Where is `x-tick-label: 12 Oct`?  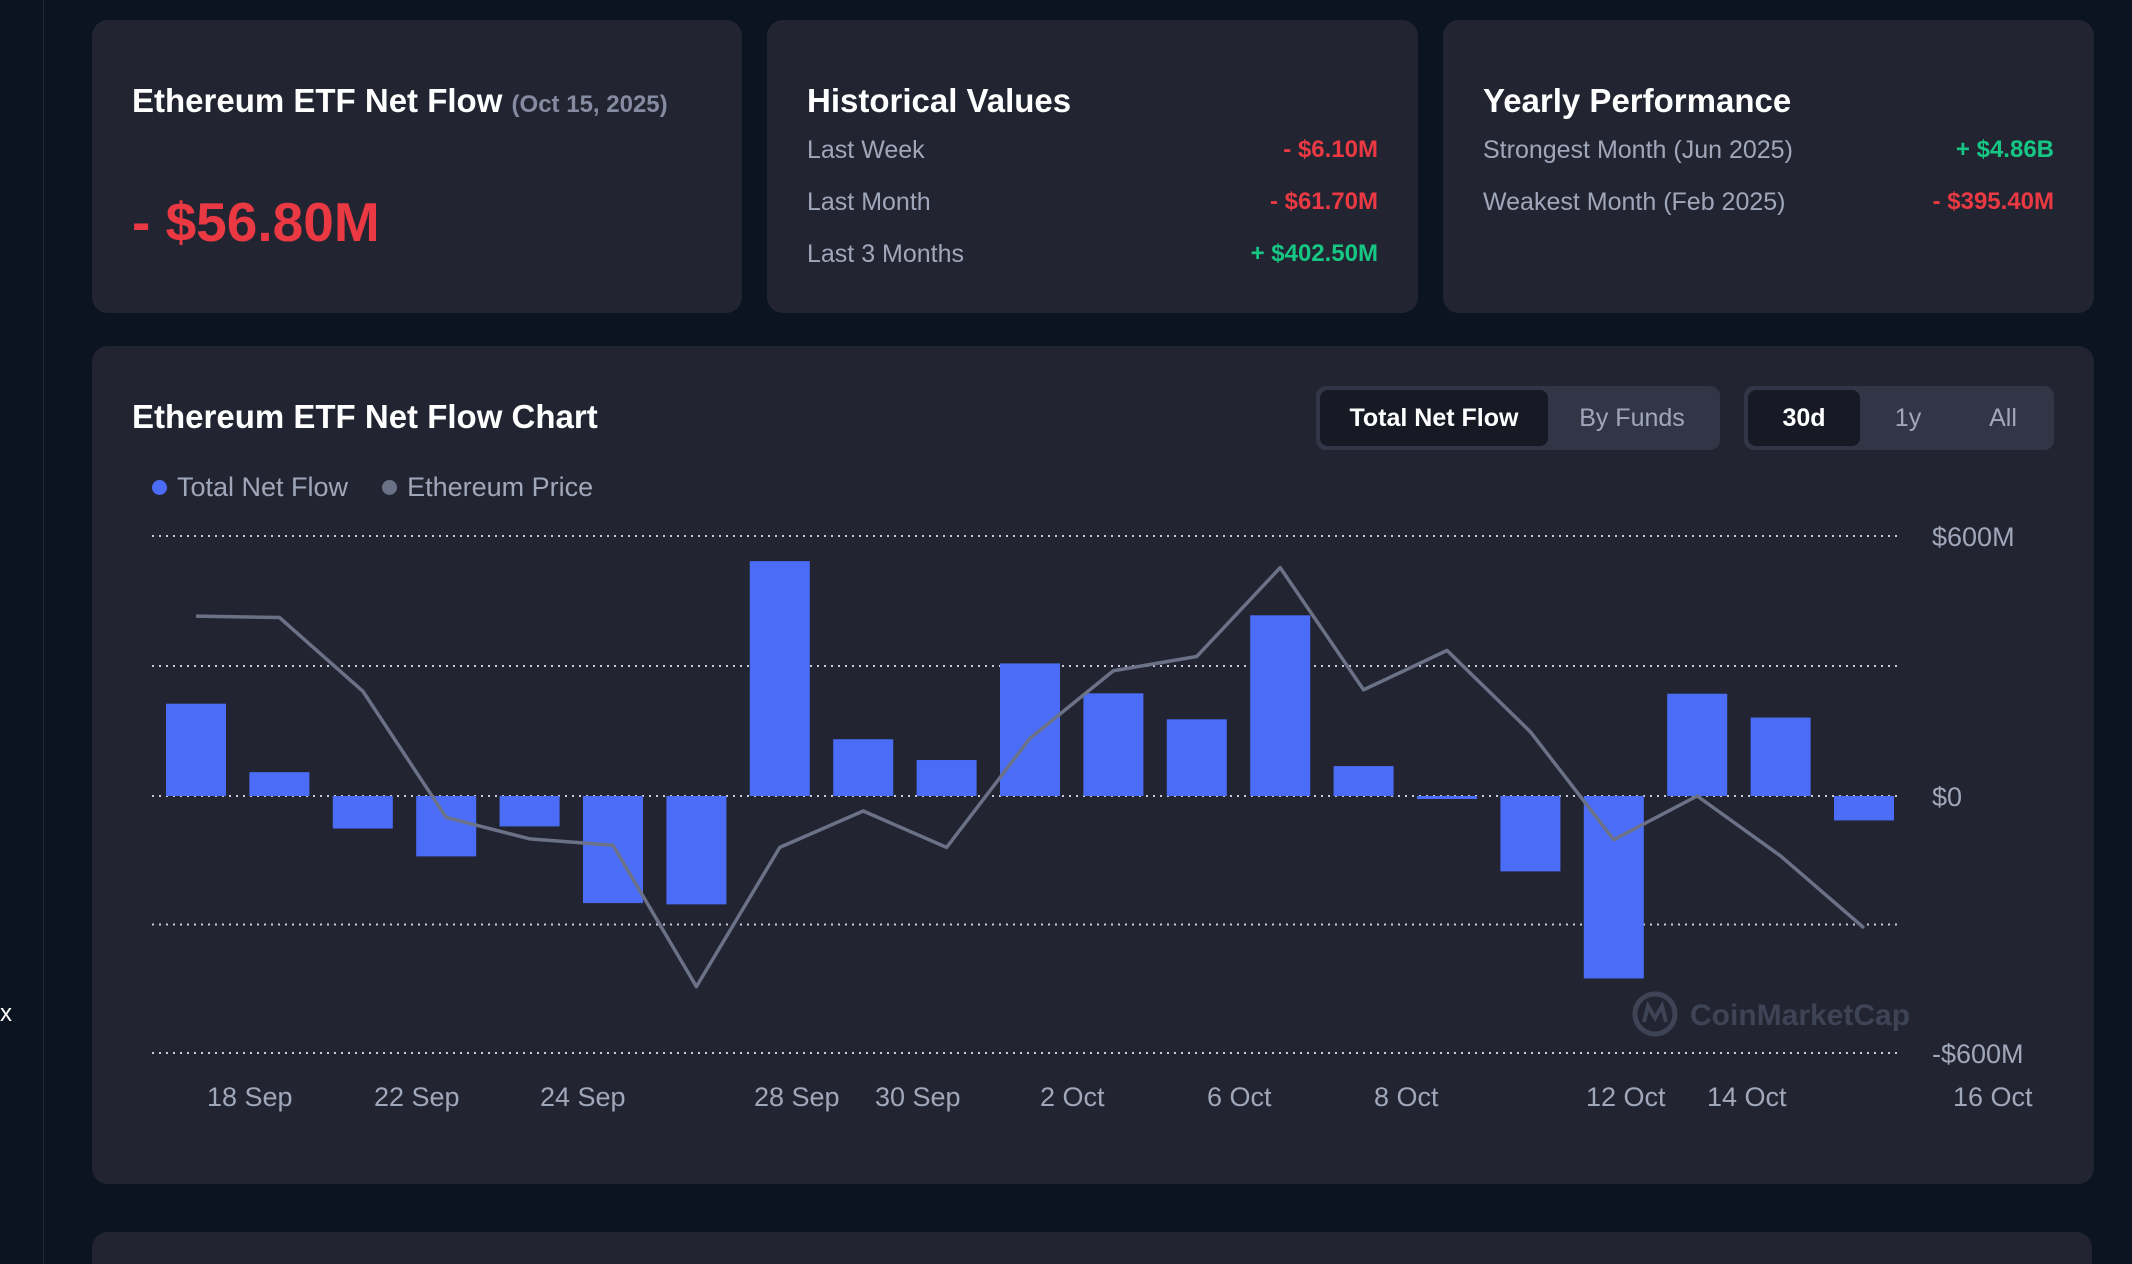 x-tick-label: 12 Oct is located at coordinates (1626, 1097).